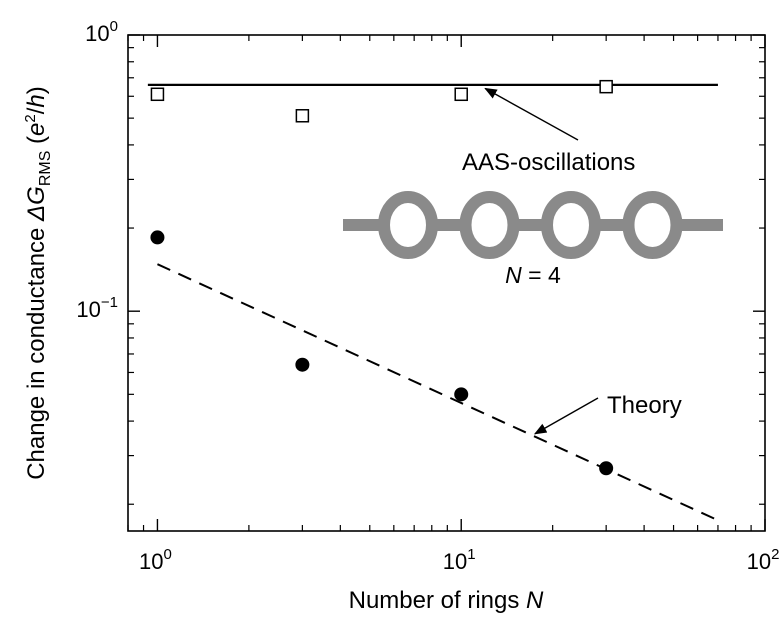 The width and height of the screenshot is (779, 624). What do you see at coordinates (459, 560) in the screenshot?
I see `x-tick-label: 10¹` at bounding box center [459, 560].